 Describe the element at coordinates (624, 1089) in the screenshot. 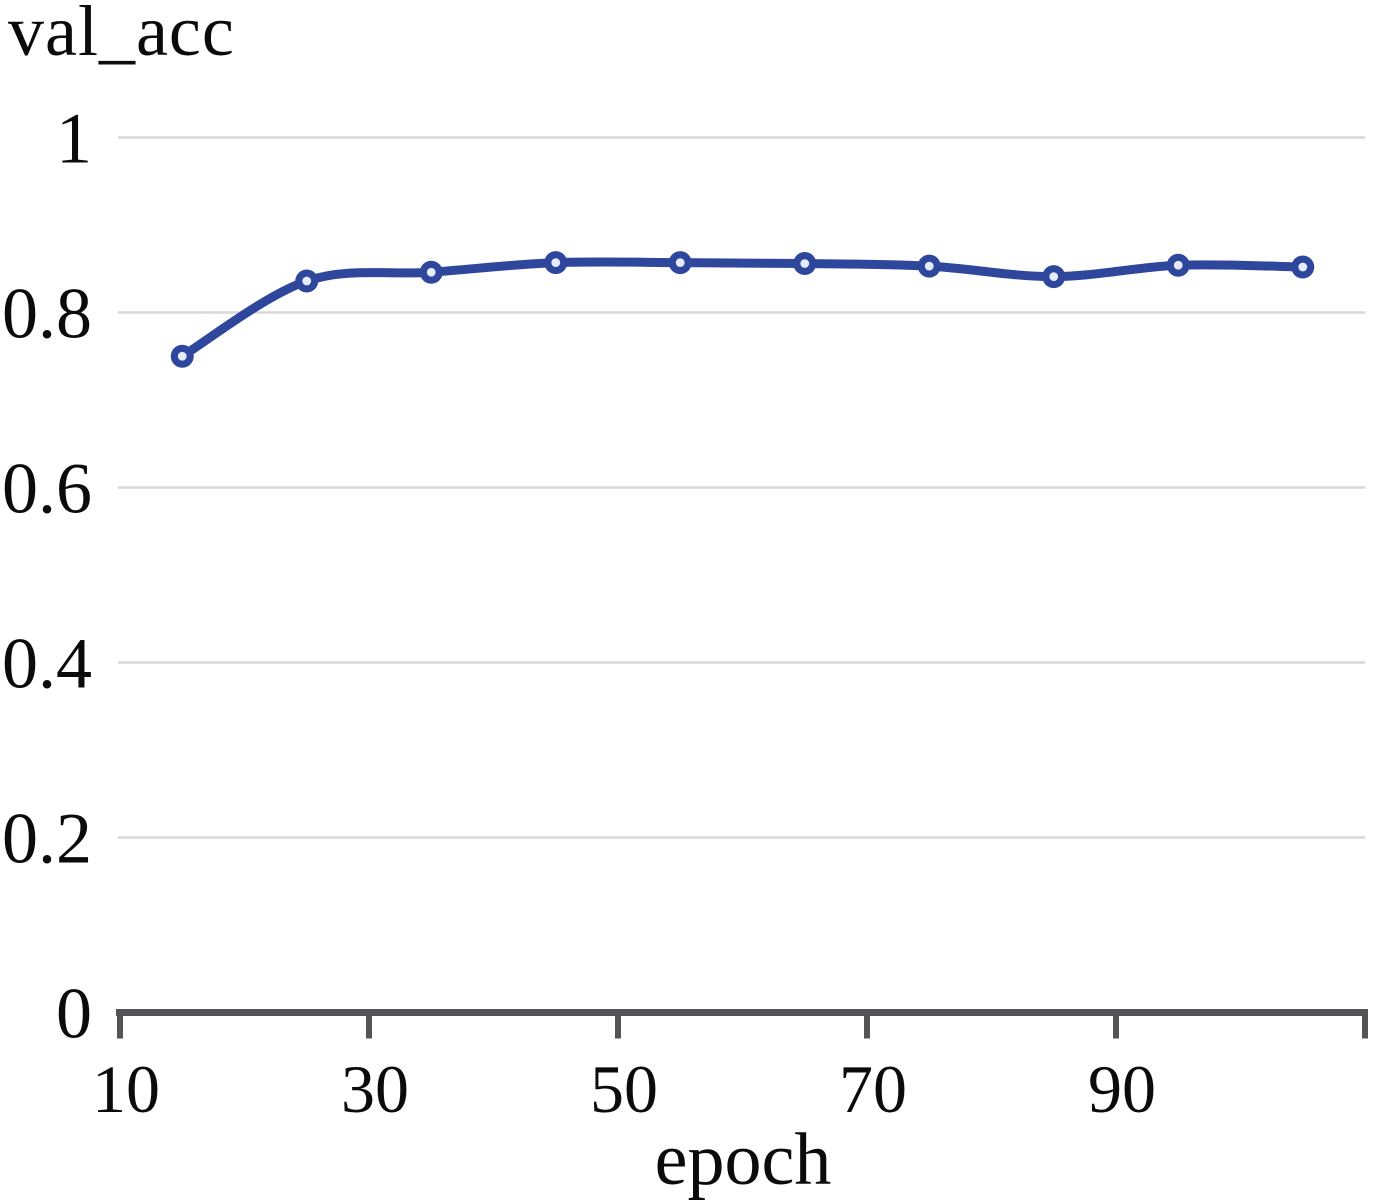

I see `x-tick-label: 50` at that location.